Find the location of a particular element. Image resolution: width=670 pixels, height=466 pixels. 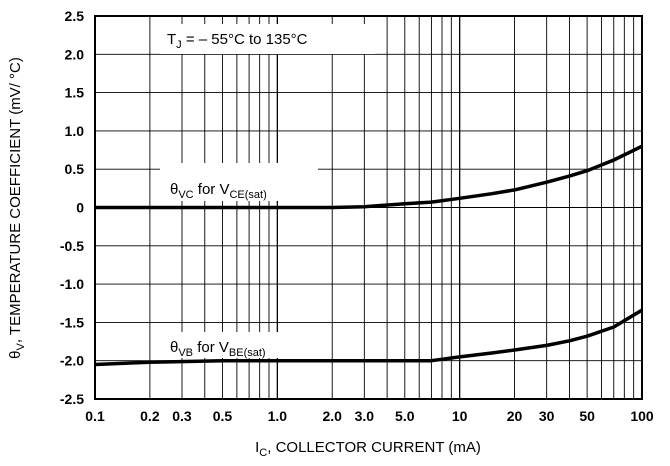

y-tick-labels: 2.5 2.0 1.5 1.0 0.5 0 -0.5 -1.0 -1.5 -2.0 -2.5 is located at coordinates (72, 207).